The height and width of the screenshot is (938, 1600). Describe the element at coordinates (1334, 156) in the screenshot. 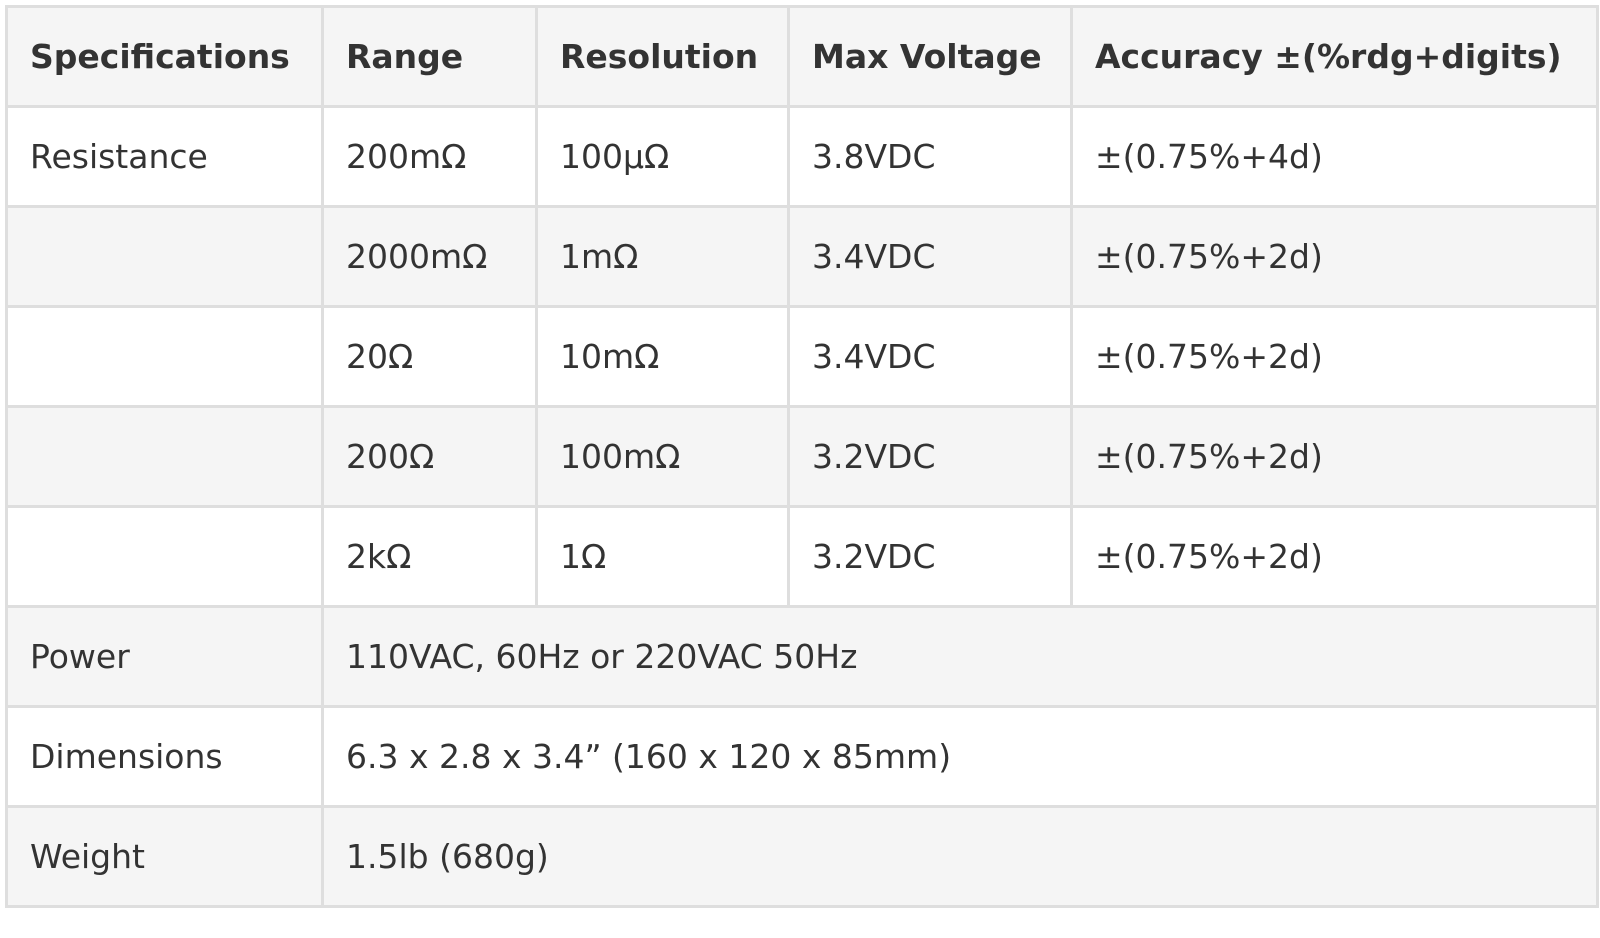

I see `table-cell: ±(0.75%+4d)` at that location.